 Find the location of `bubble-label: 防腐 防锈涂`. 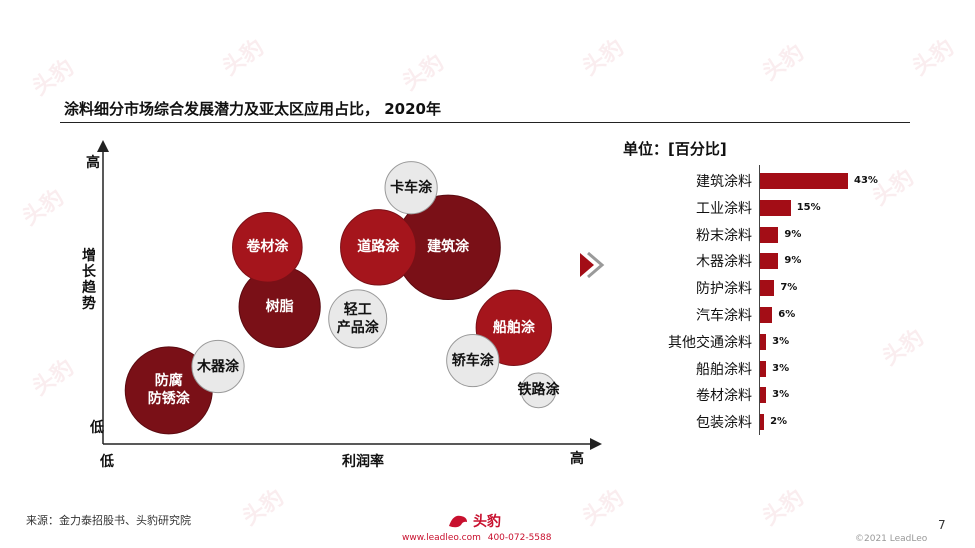

bubble-label: 防腐 防锈涂 is located at coordinates (169, 390).